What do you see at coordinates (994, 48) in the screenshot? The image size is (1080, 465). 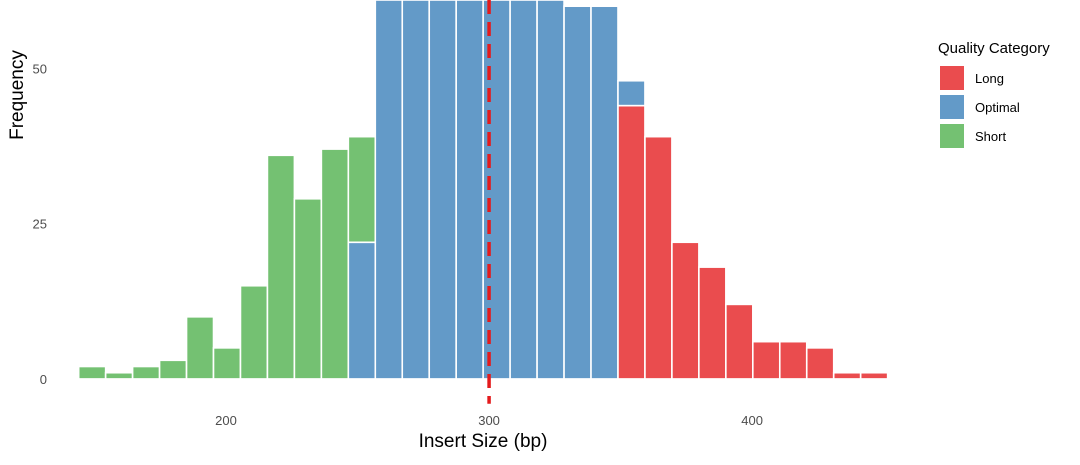 I see `legend-title: Quality Category` at bounding box center [994, 48].